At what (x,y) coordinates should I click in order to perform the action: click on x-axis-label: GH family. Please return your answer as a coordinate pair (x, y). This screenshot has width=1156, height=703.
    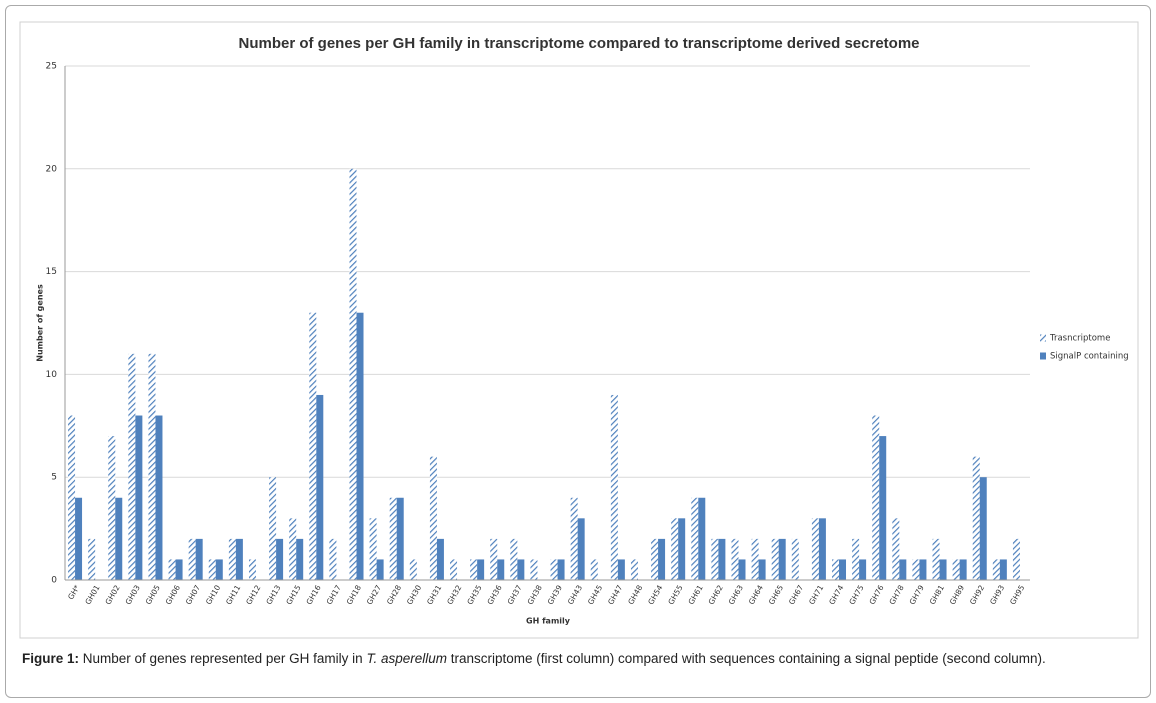
    Looking at the image, I should click on (548, 621).